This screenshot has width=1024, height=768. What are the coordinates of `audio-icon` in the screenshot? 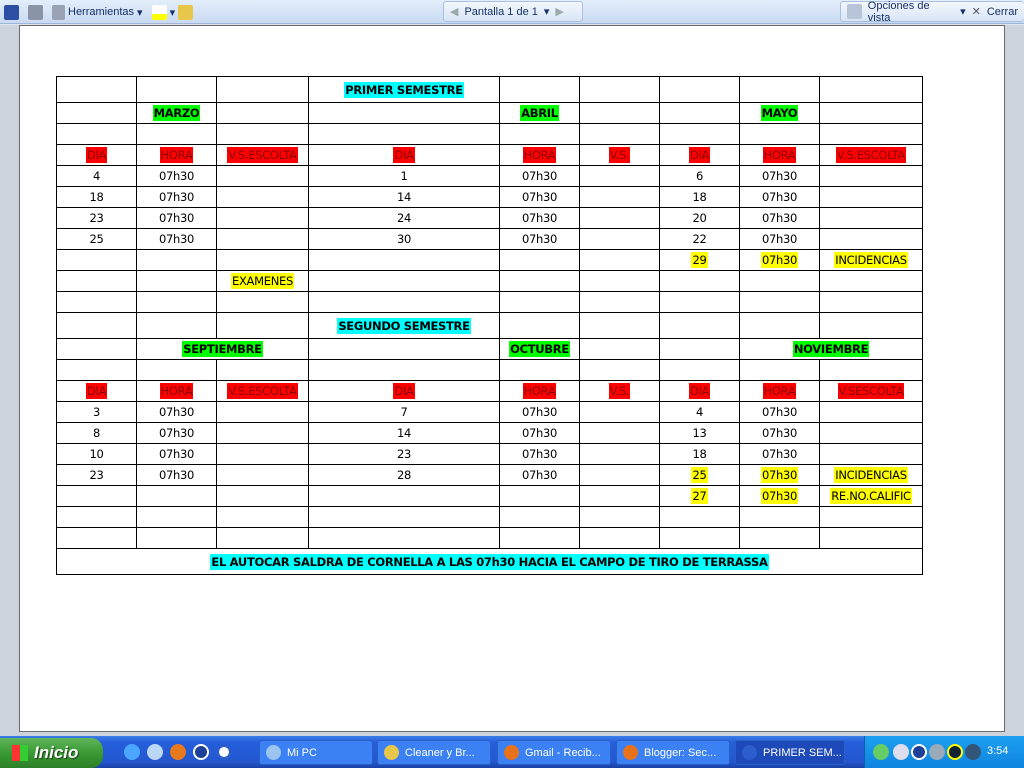 It's located at (937, 752).